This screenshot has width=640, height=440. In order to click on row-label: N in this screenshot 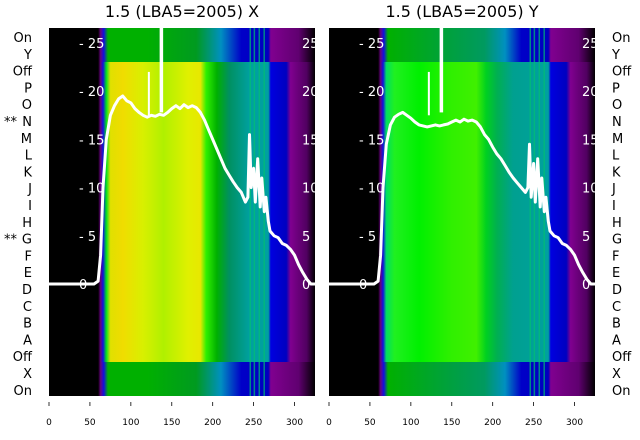, I will do `click(27, 122)`.